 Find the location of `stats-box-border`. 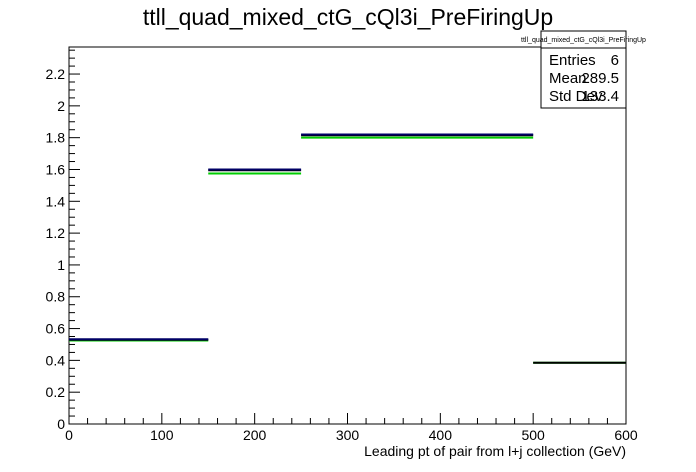

stats-box-border is located at coordinates (583, 69).